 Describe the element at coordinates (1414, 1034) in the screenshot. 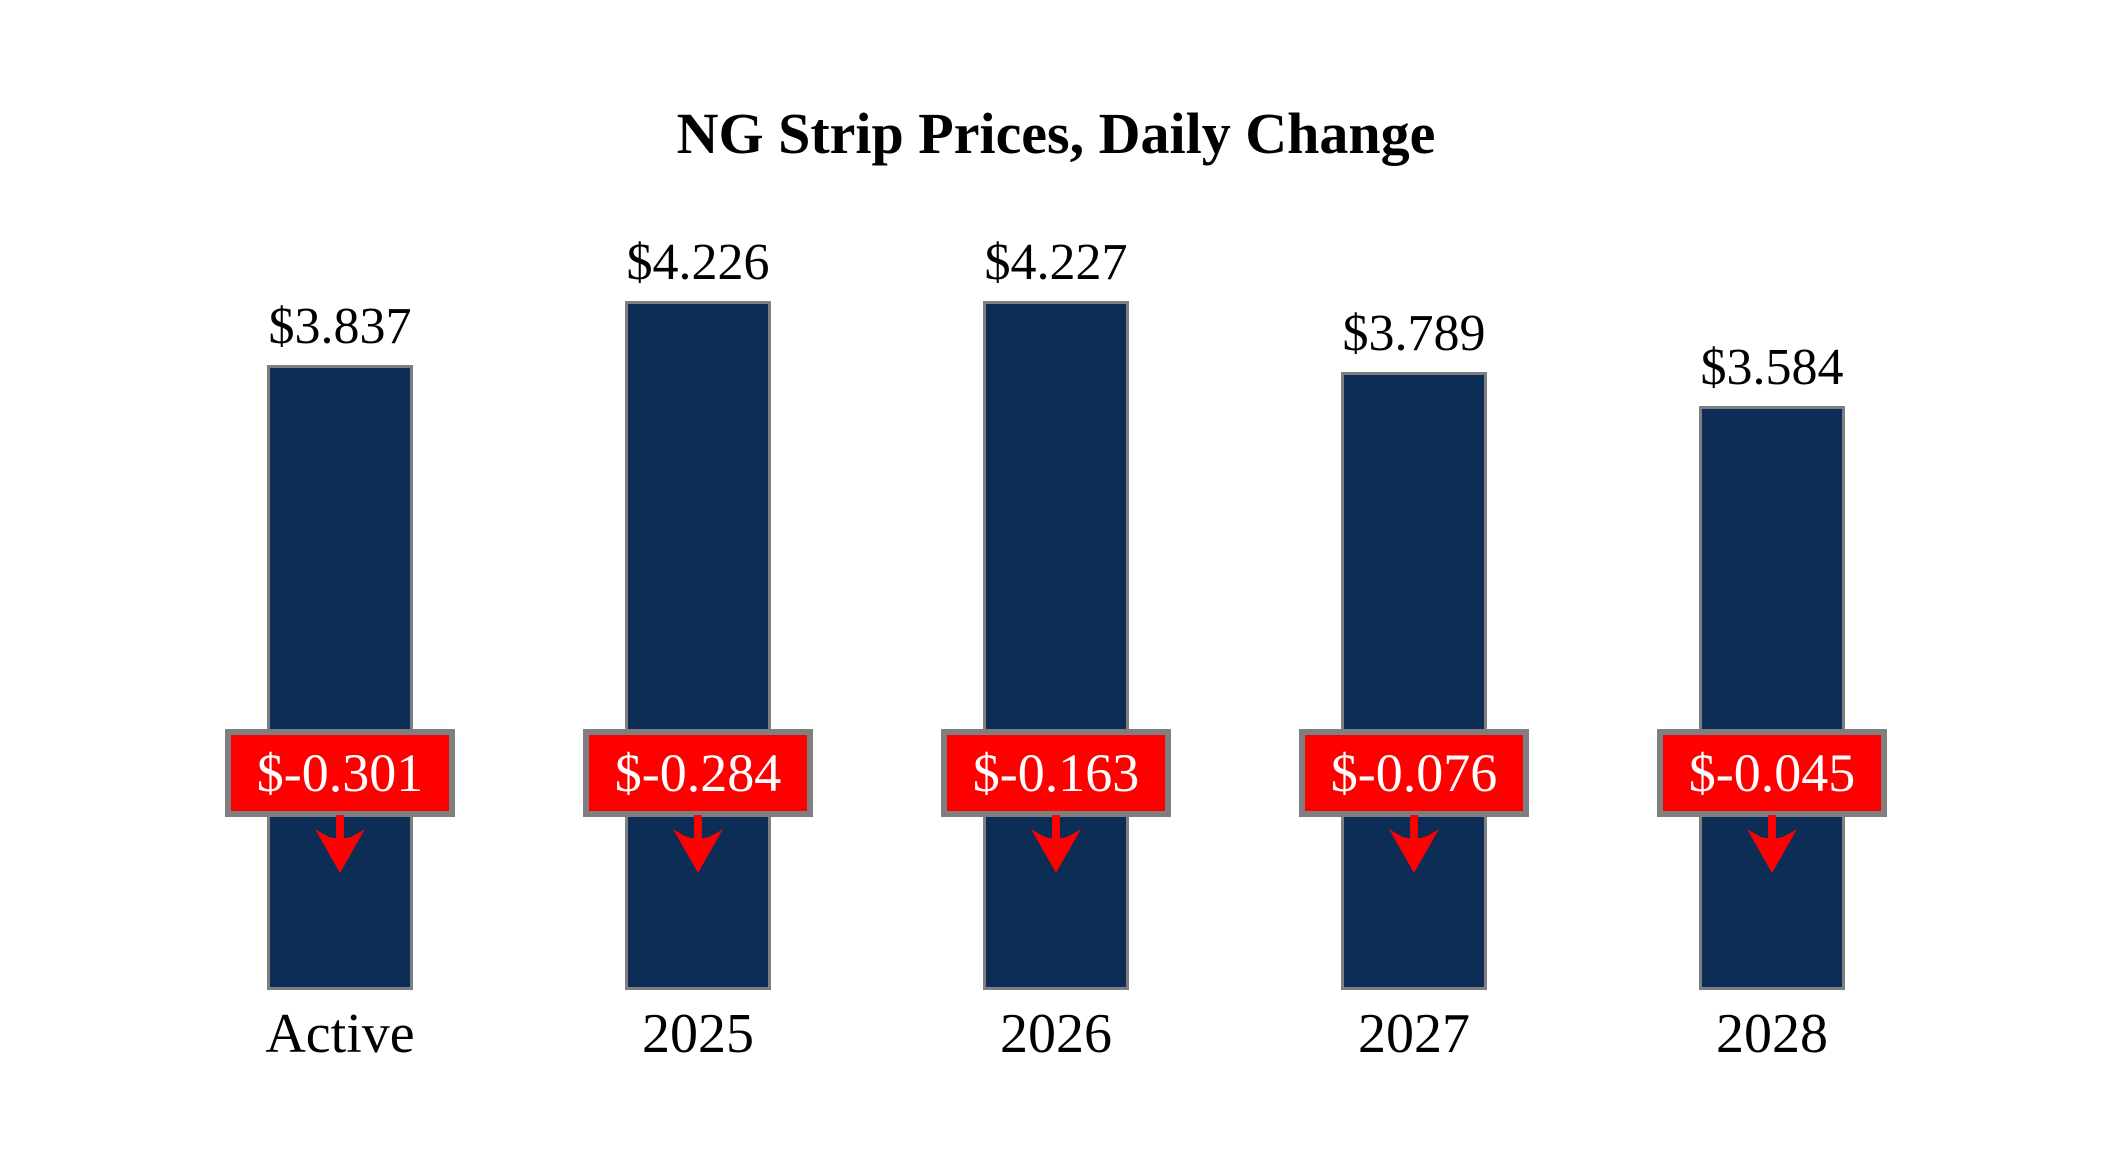

I see `category-label: 2027` at that location.